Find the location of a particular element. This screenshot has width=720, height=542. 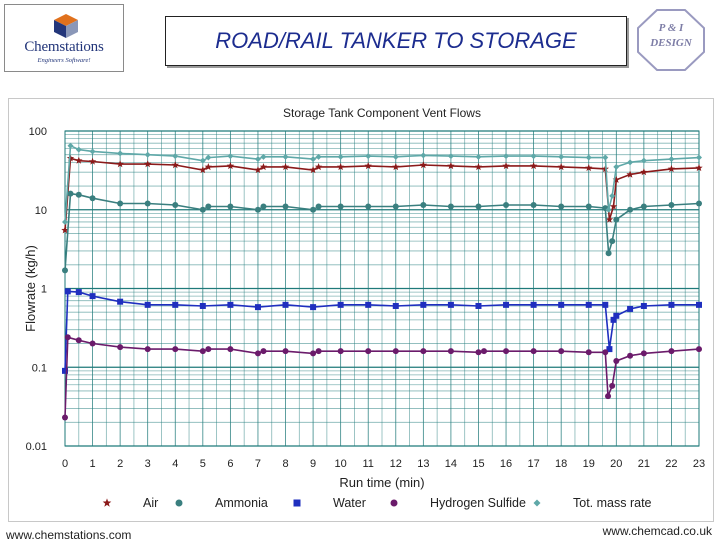

y-tick-label: 10 is located at coordinates (41, 211).